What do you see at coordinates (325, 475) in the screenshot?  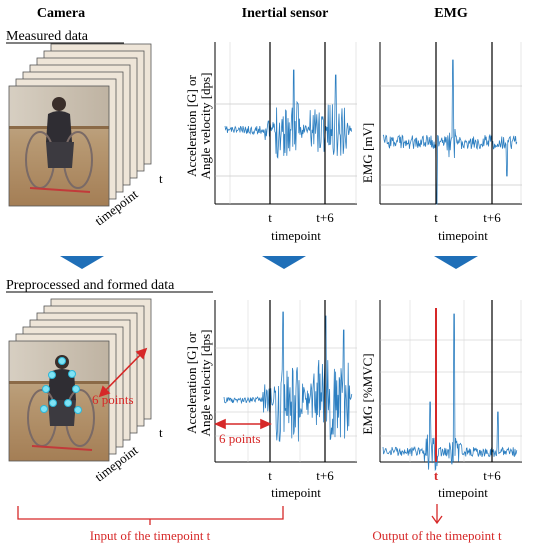 I see `inertial-tick-t6-bottom: t+6` at bounding box center [325, 475].